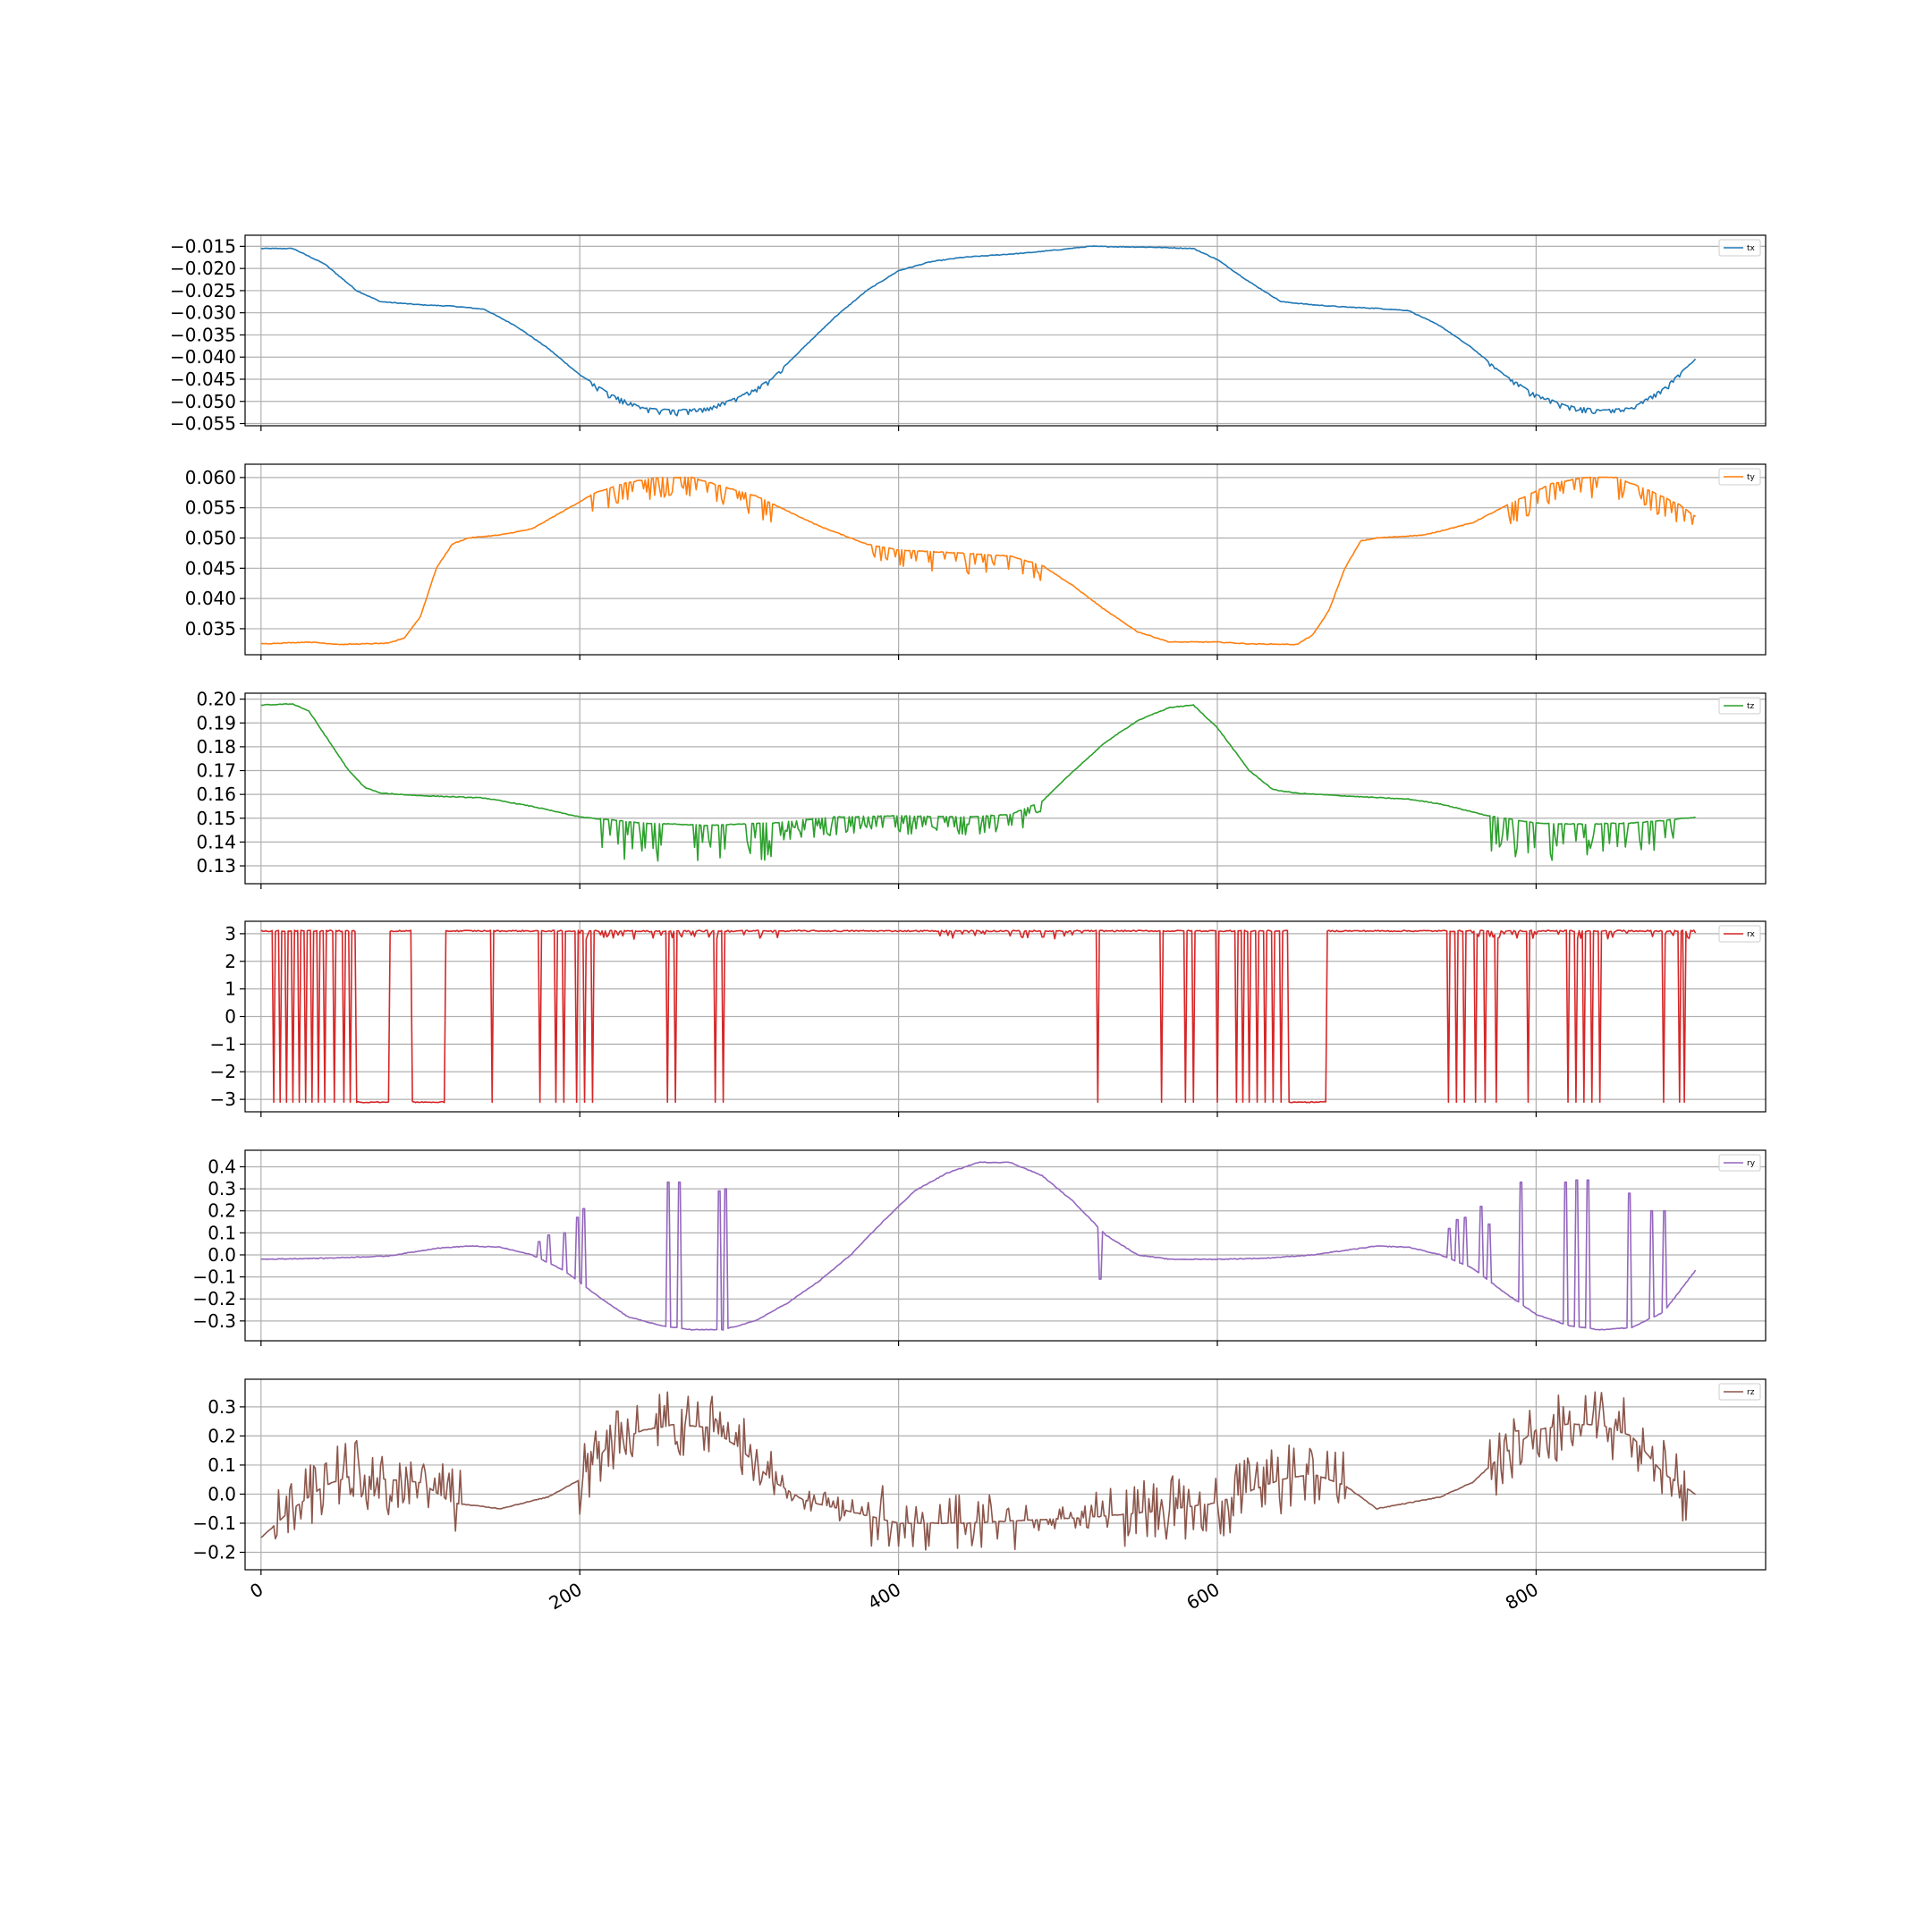  What do you see at coordinates (1202, 1596) in the screenshot?
I see `x-tick-label: 600` at bounding box center [1202, 1596].